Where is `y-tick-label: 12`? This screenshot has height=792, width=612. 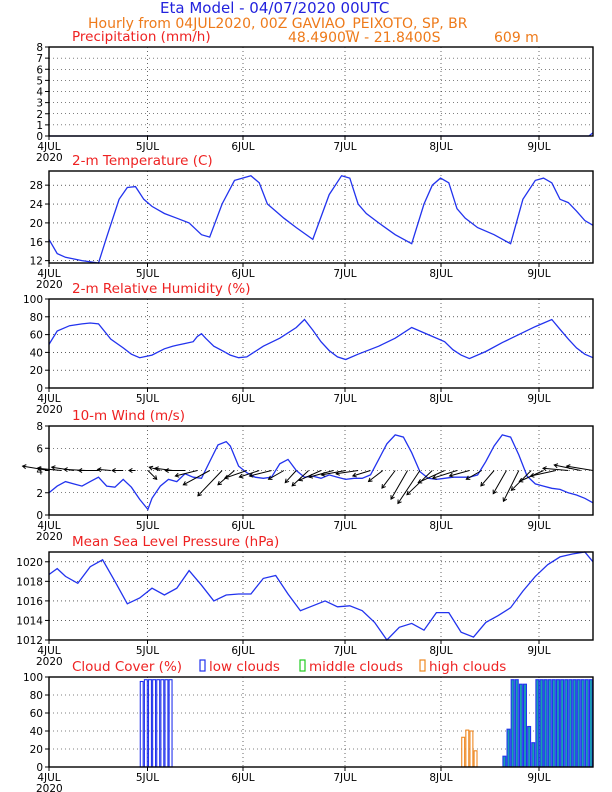
y-tick-label: 12 is located at coordinates (36, 262).